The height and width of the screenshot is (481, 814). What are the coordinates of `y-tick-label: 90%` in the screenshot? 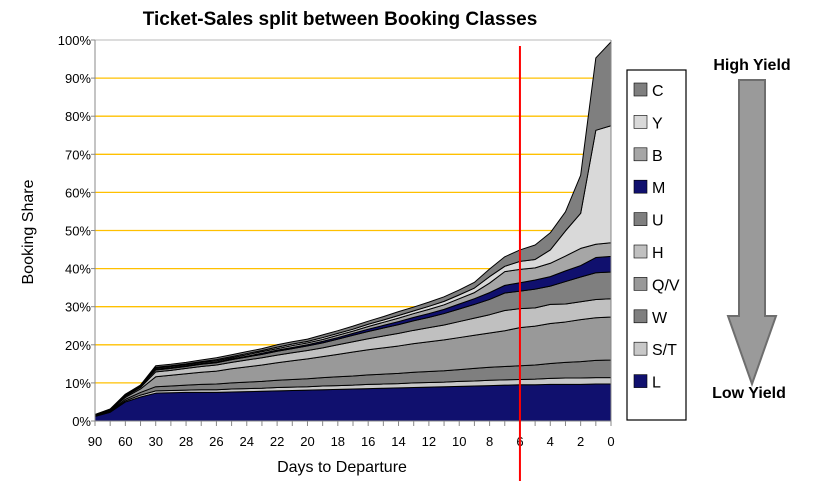 It's located at (78, 78).